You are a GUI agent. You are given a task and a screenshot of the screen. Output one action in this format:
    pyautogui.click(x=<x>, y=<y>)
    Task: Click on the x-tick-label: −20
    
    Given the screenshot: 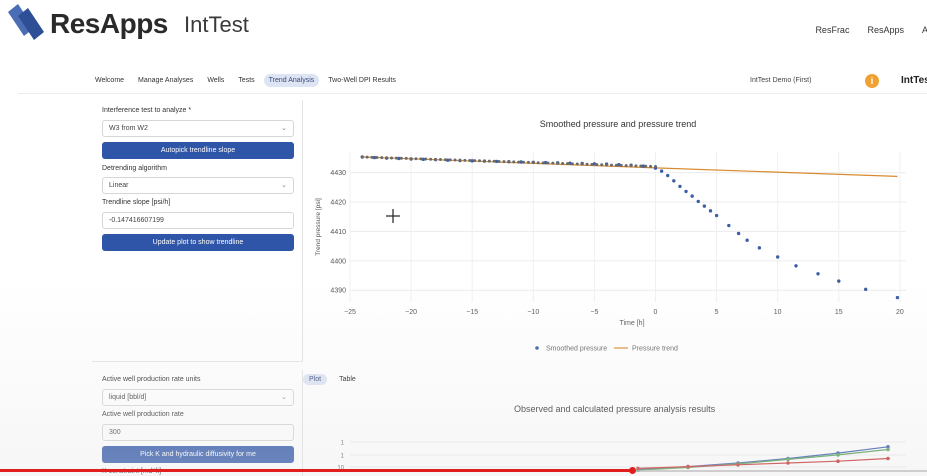 What is the action you would take?
    pyautogui.click(x=411, y=312)
    